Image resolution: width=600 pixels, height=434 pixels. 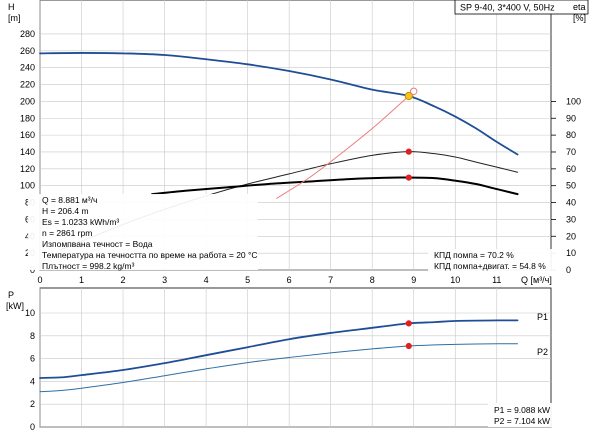 I want to click on x-axis-label-q: Q [м³/ч], so click(x=536, y=280).